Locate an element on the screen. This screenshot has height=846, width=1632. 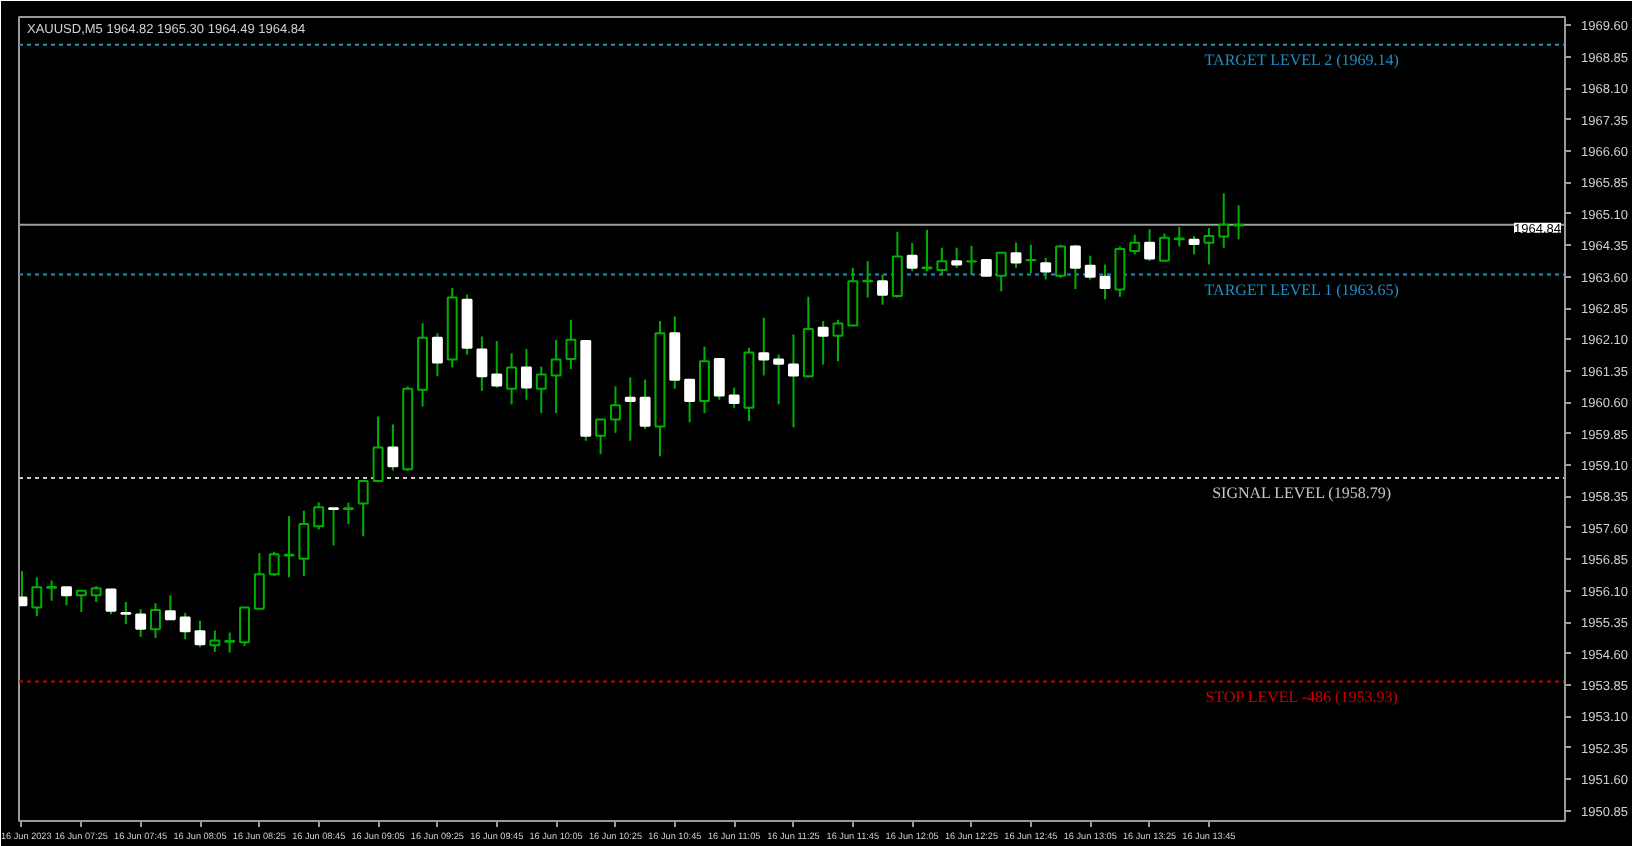
ref-line-label: STOP LEVEL -486 (1953.93) is located at coordinates (1302, 696).